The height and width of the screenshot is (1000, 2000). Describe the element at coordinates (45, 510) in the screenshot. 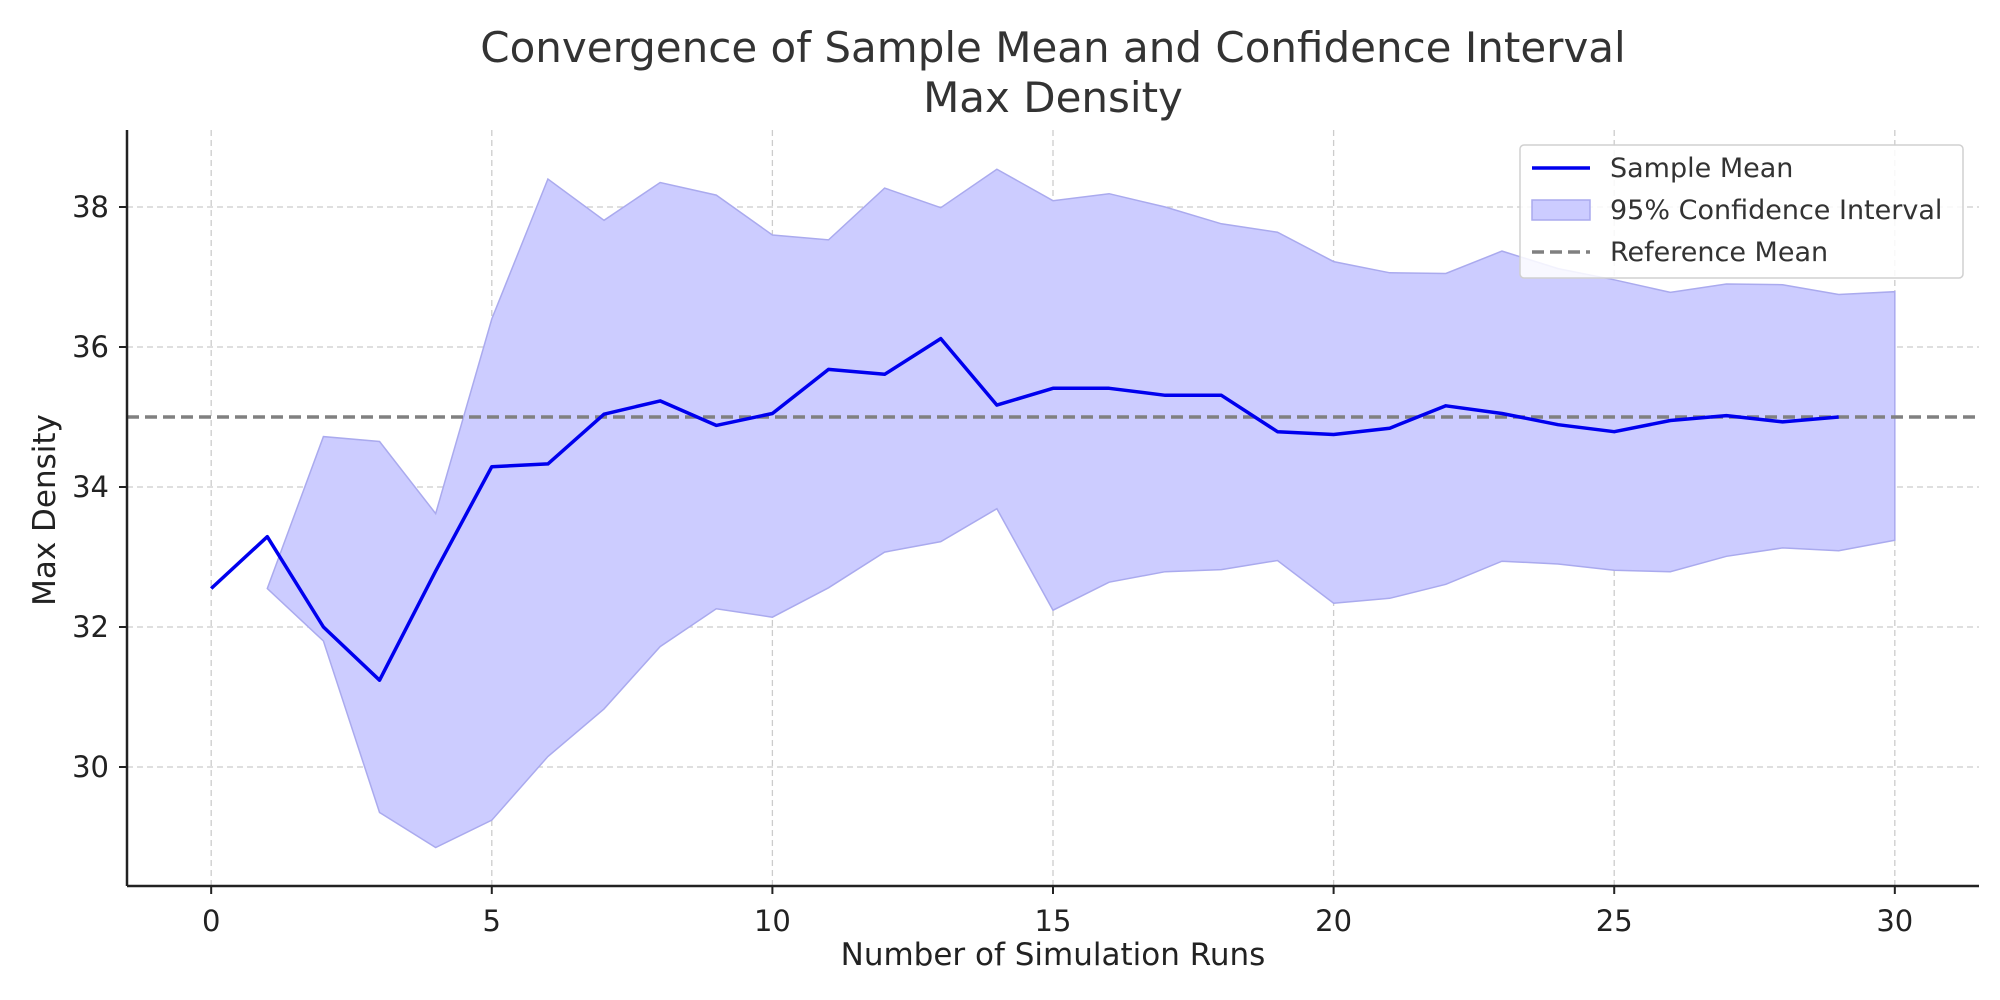

I see `y-axis-label: Max Density` at that location.